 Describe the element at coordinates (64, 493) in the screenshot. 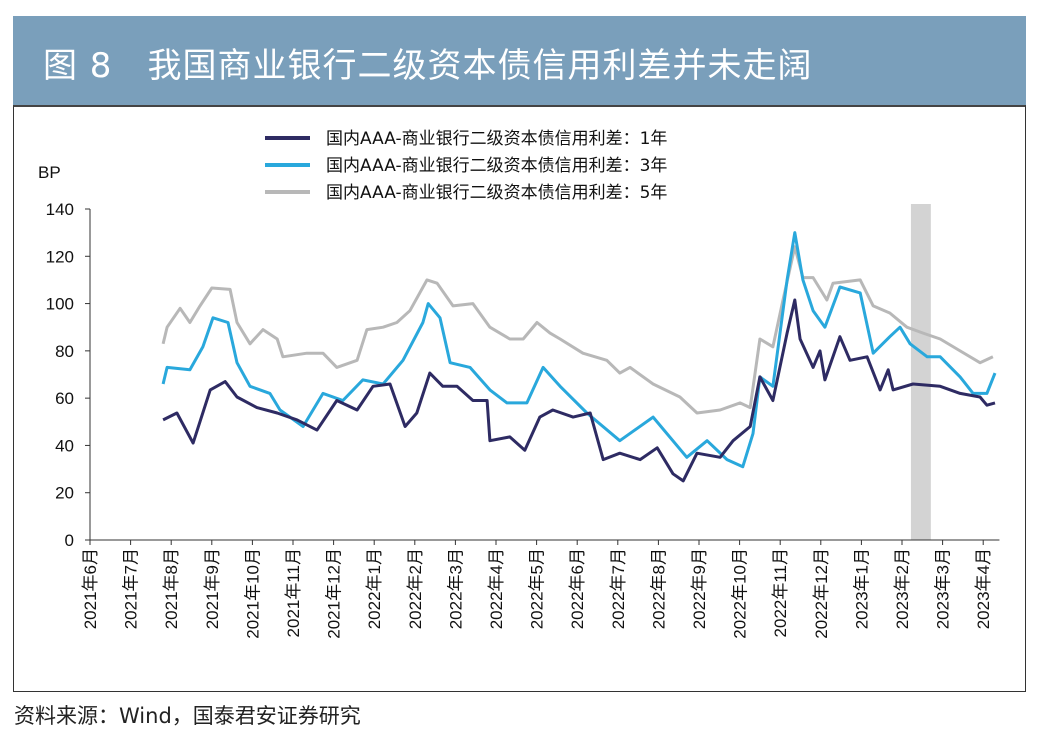

I see `y-tick-label: 20` at that location.